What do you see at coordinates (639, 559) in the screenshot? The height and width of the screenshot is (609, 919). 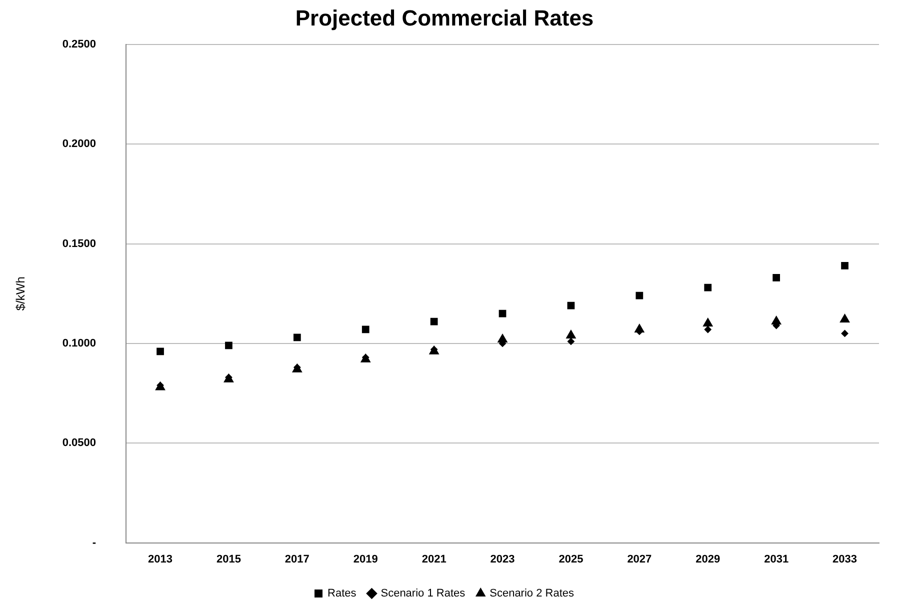 I see `x-tick-label: 2027` at bounding box center [639, 559].